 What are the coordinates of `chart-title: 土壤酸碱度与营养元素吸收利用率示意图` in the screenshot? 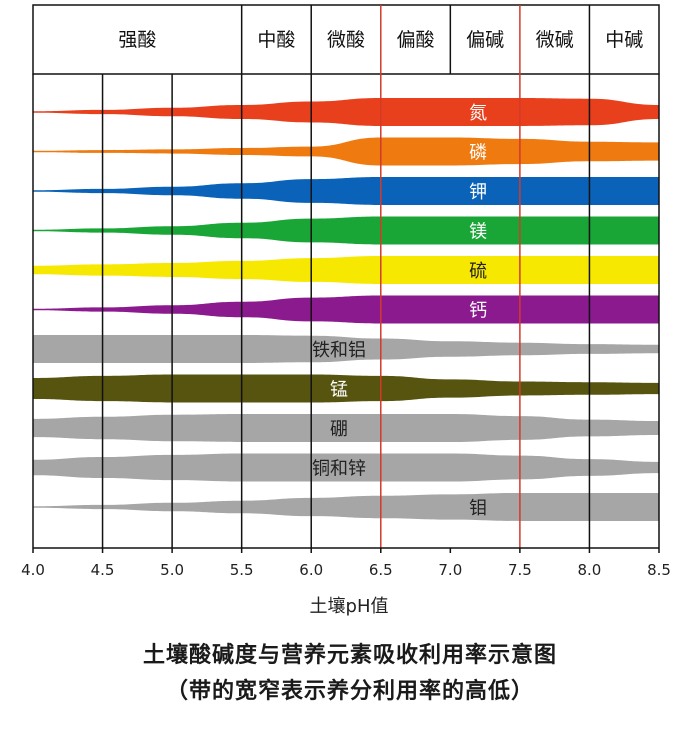 It's located at (349, 655).